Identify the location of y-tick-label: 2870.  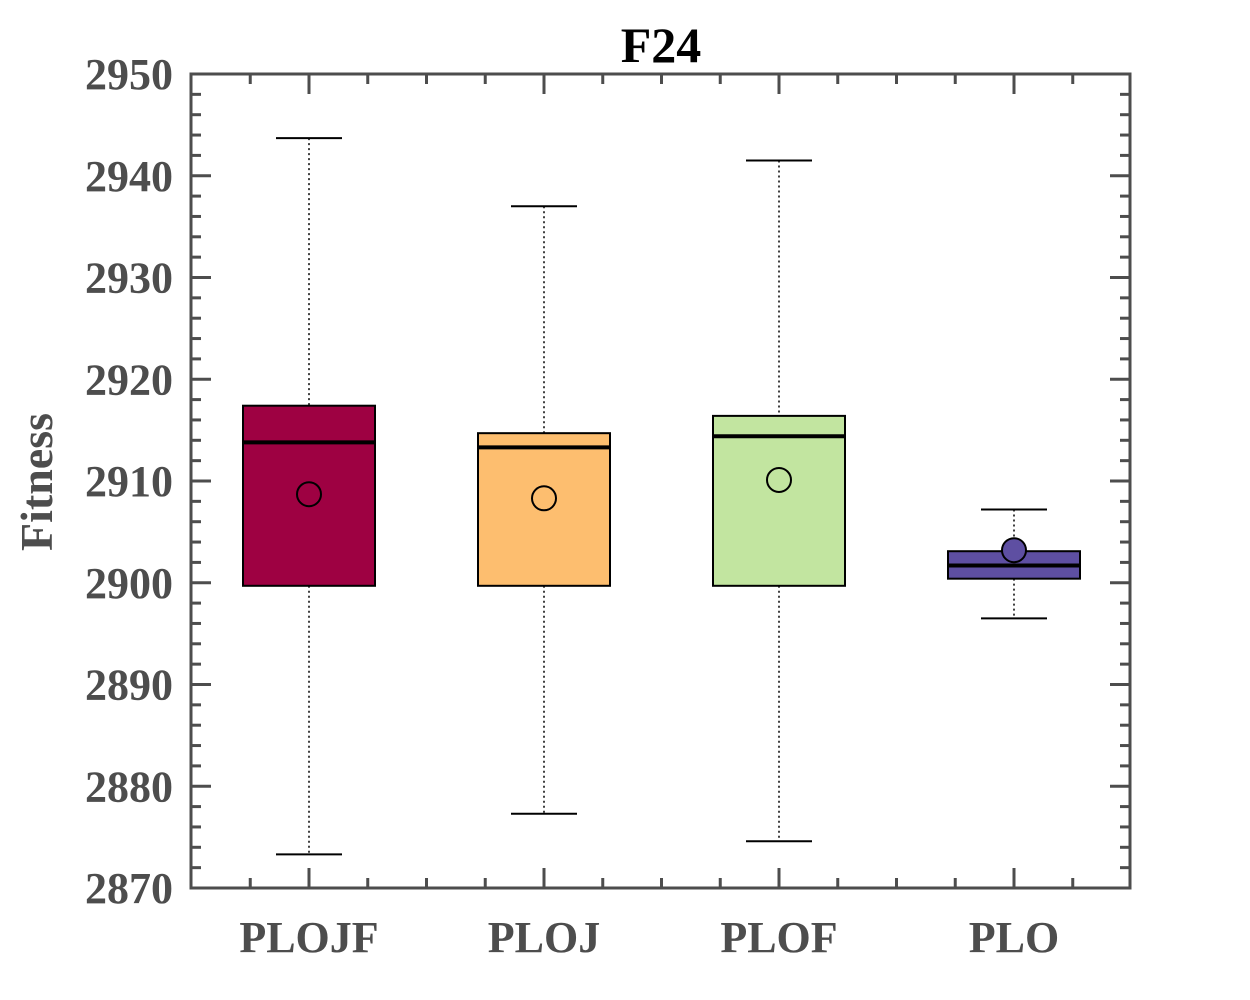
(129, 888).